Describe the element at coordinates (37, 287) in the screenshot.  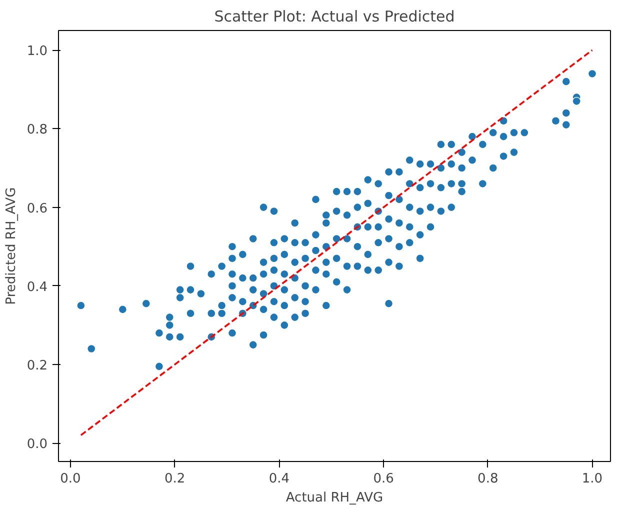
I see `y-tick-label: 0.4` at that location.